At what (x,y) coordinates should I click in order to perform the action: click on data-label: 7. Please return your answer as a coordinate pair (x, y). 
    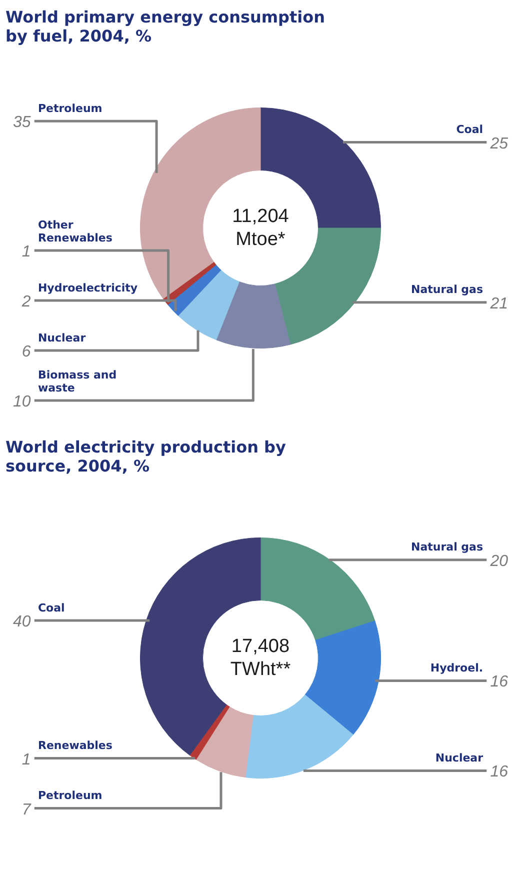
    Looking at the image, I should click on (27, 809).